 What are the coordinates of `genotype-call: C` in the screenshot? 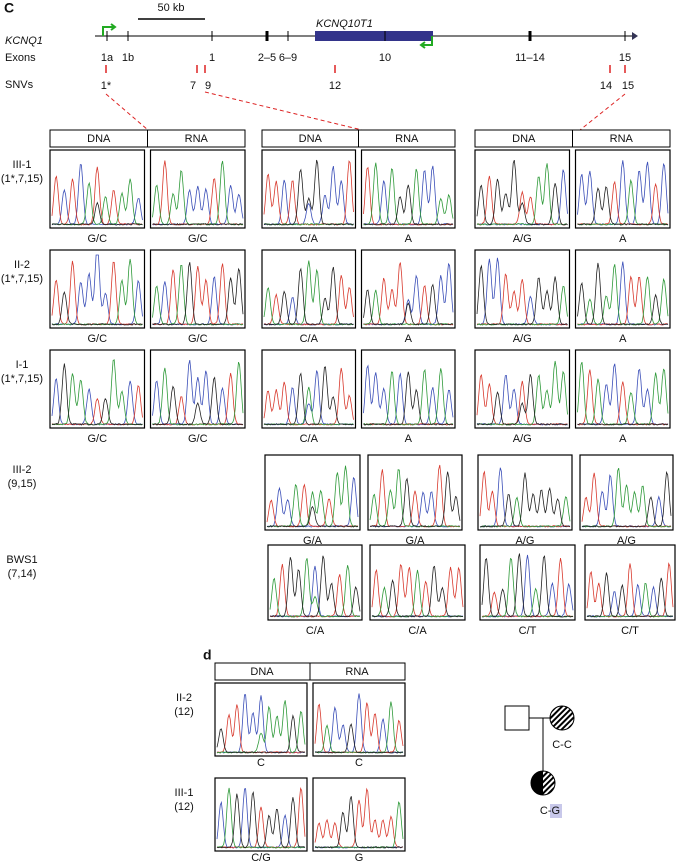 It's located at (261, 763).